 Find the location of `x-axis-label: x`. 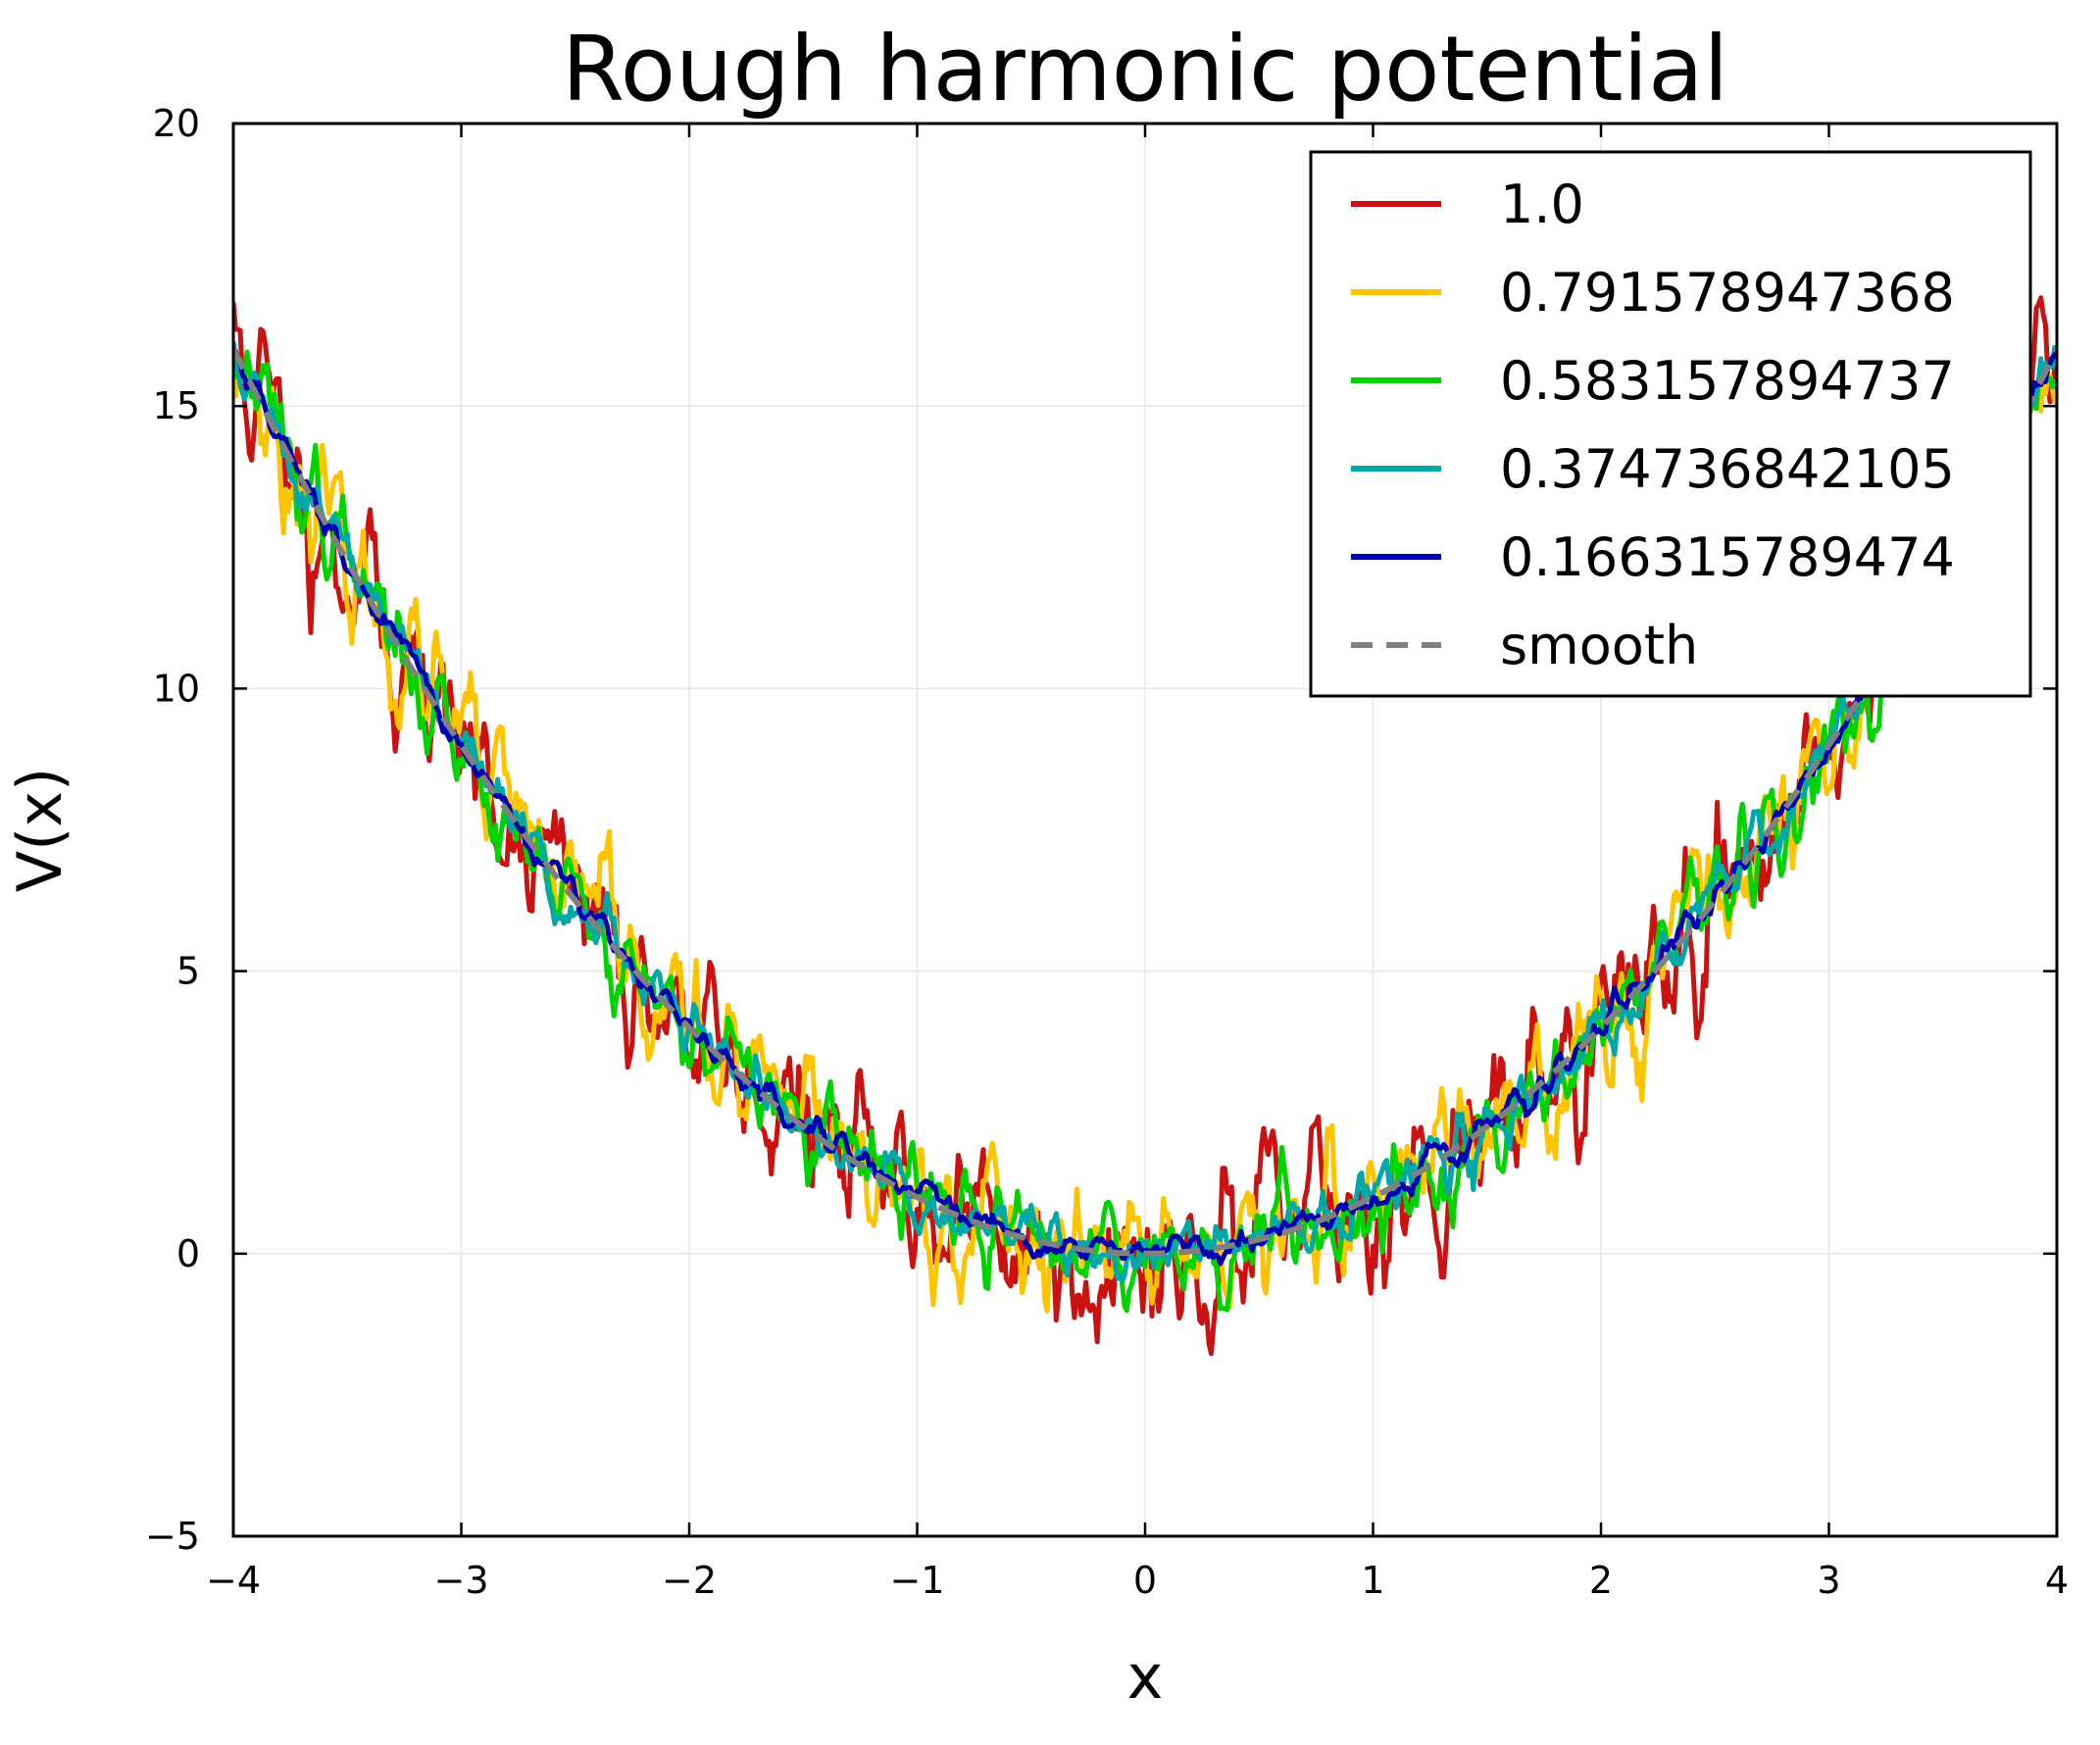

x-axis-label: x is located at coordinates (1145, 1677).